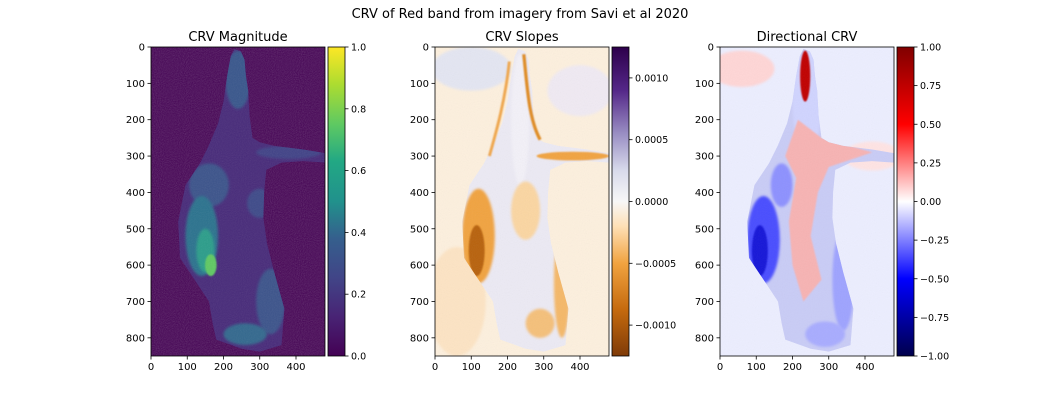 This screenshot has width=1040, height=400. I want to click on colorbar-tick-label: 0.2, so click(358, 295).